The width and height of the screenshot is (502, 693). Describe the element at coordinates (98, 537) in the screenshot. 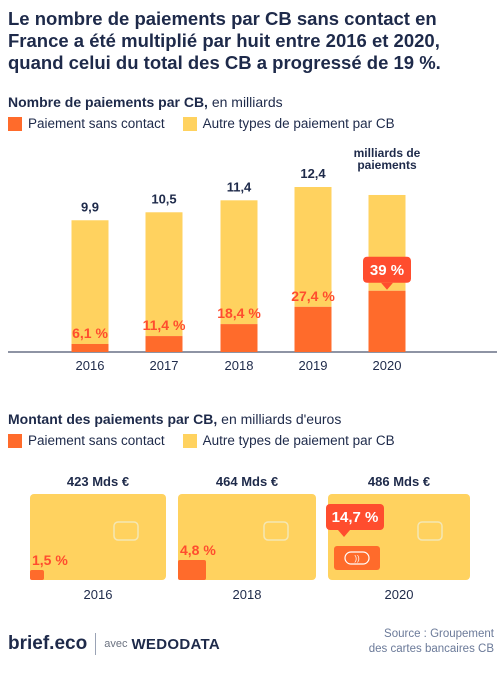

I see `card-2016` at that location.